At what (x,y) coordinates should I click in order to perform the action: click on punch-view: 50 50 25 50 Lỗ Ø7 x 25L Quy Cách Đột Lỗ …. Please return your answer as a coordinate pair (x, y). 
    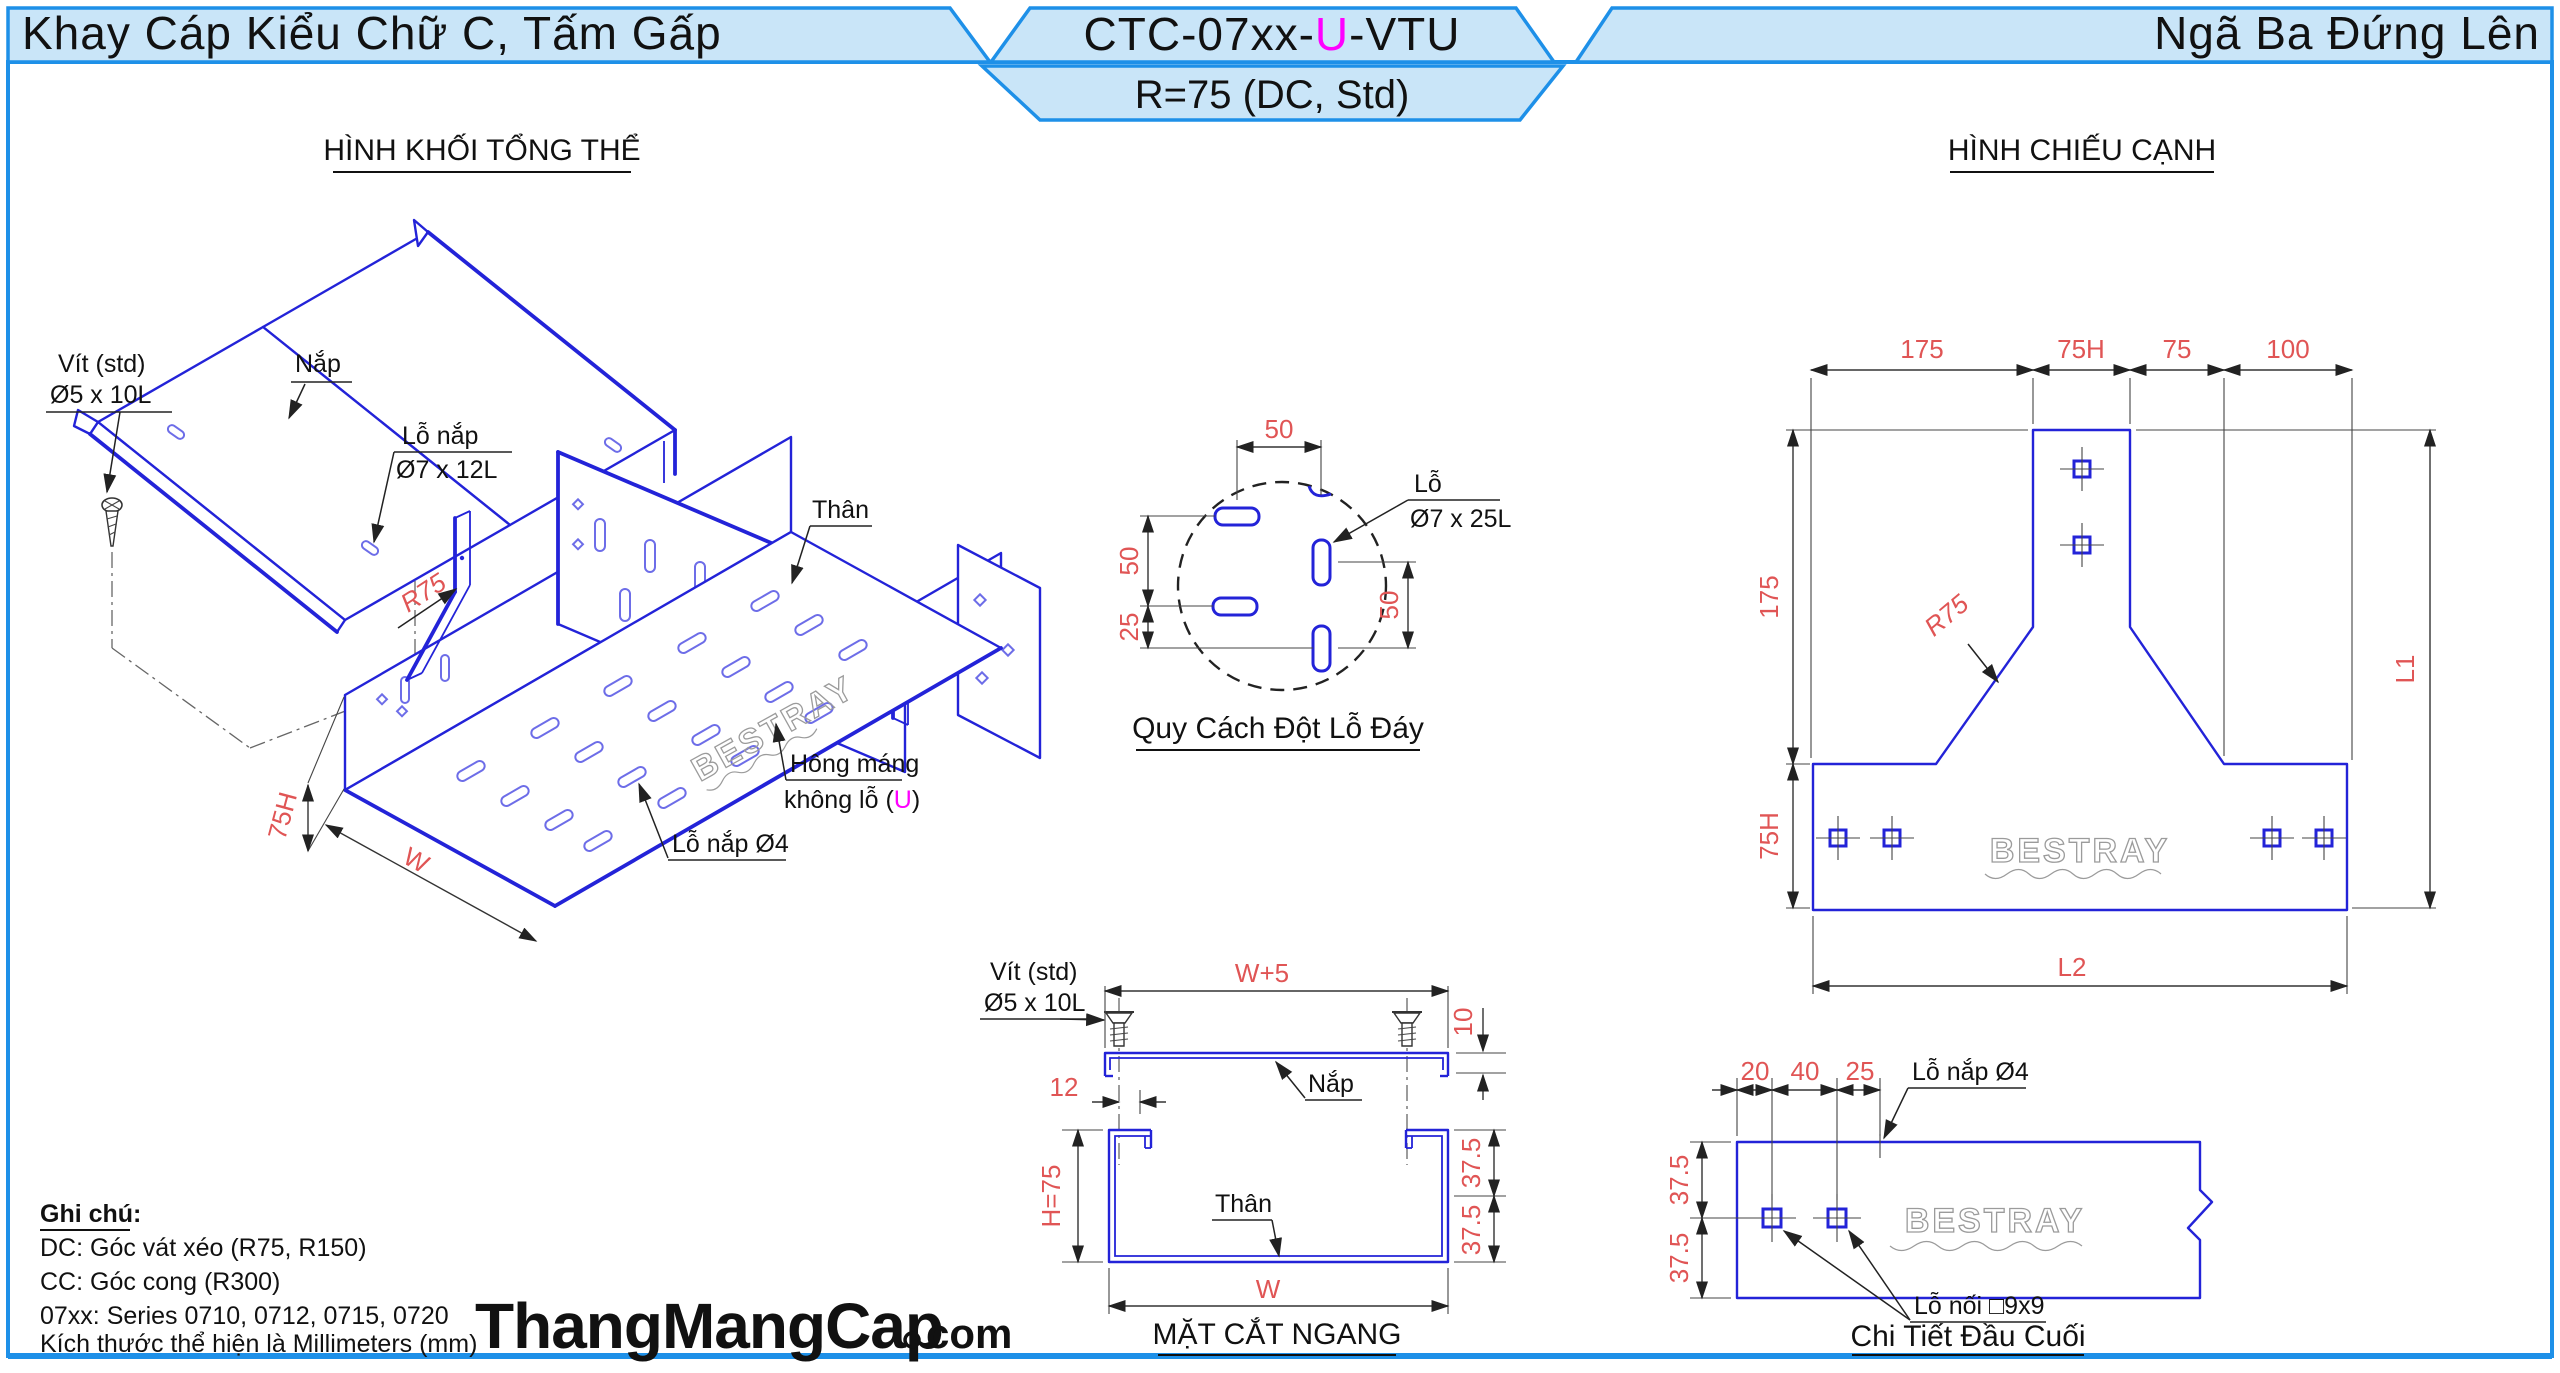
    Looking at the image, I should click on (1313, 582).